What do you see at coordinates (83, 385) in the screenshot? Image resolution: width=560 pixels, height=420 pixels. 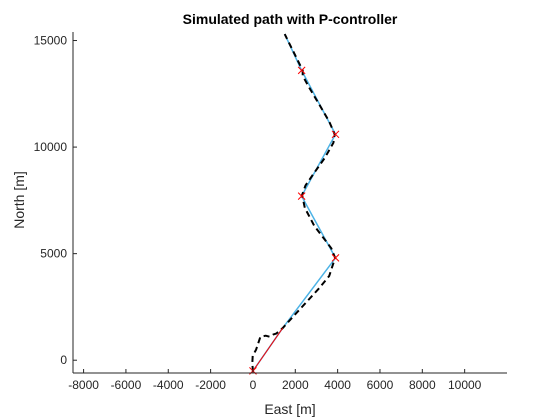 I see `x-tick-label: -8000` at bounding box center [83, 385].